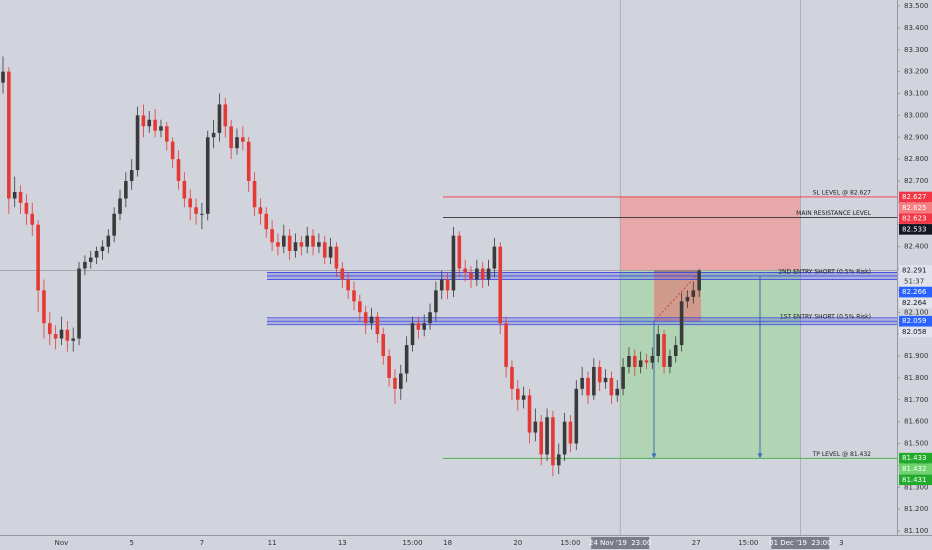 This screenshot has width=932, height=550. I want to click on y-tick-label: 82.700, so click(916, 181).